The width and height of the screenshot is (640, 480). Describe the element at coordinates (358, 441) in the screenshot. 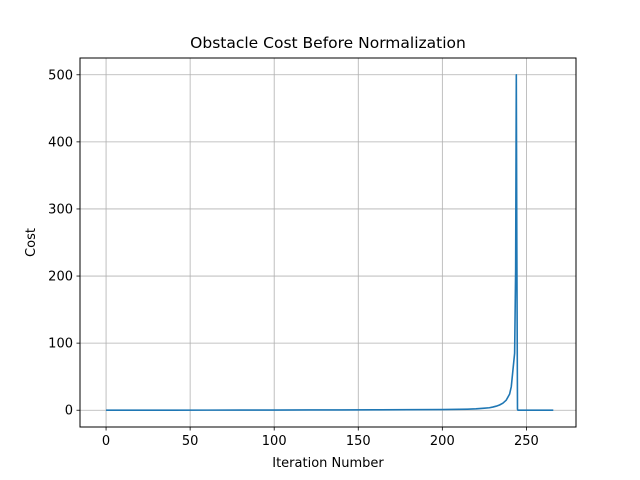

I see `x-tick-label: 150` at that location.